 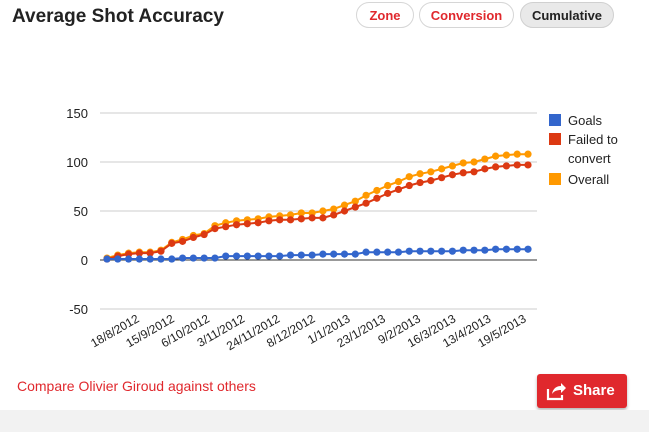 I want to click on legend-label: Goals, so click(x=585, y=120).